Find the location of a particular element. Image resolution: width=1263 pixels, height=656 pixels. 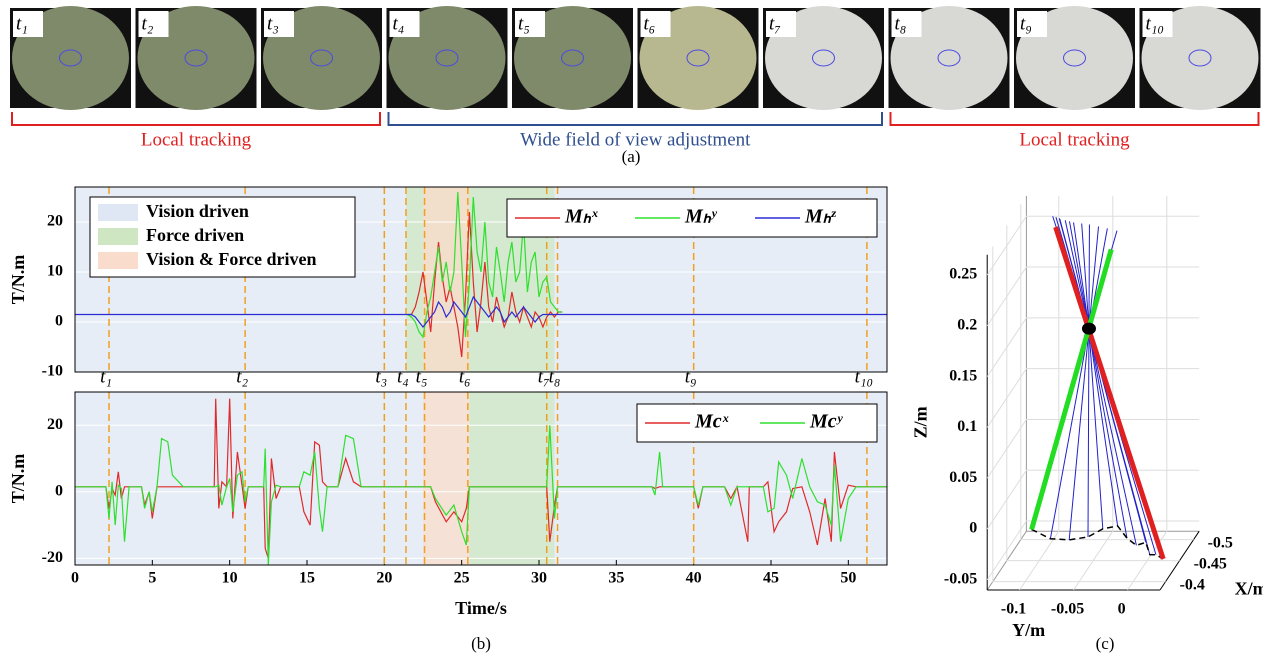

legend-label: Vision driven is located at coordinates (197, 211).